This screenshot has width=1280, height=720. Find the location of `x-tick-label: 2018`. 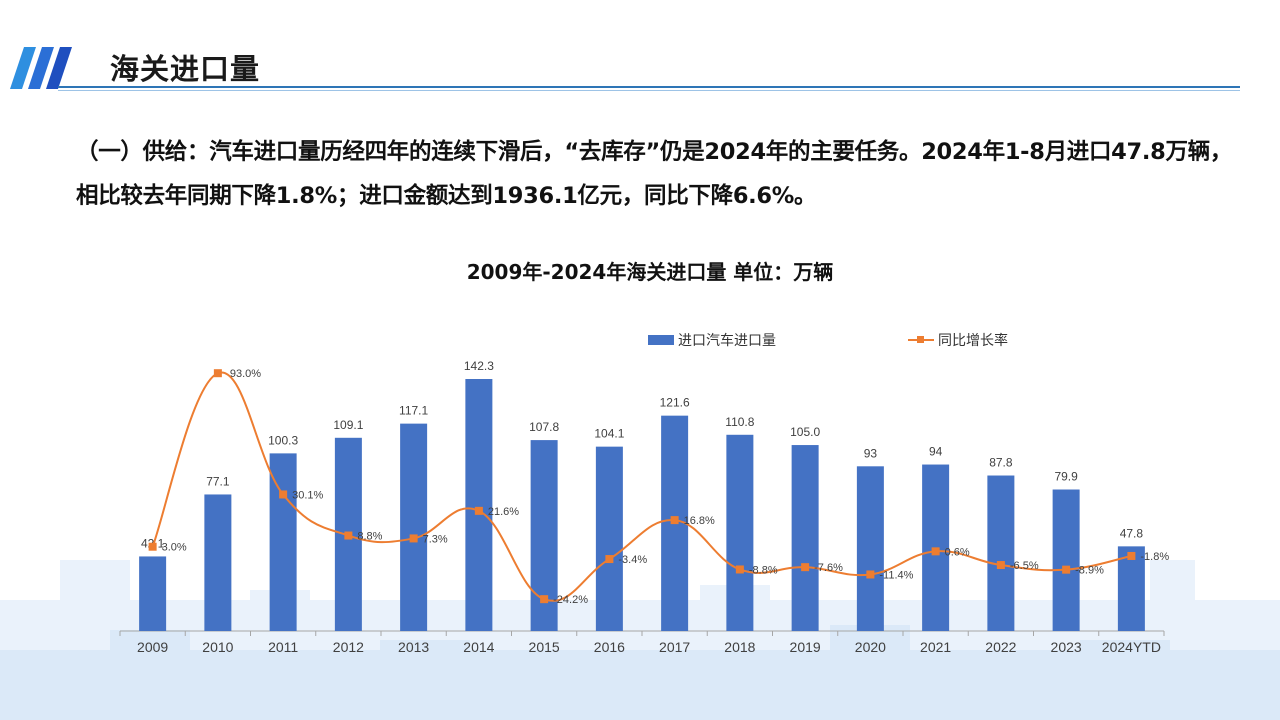

x-tick-label: 2018 is located at coordinates (739, 647).